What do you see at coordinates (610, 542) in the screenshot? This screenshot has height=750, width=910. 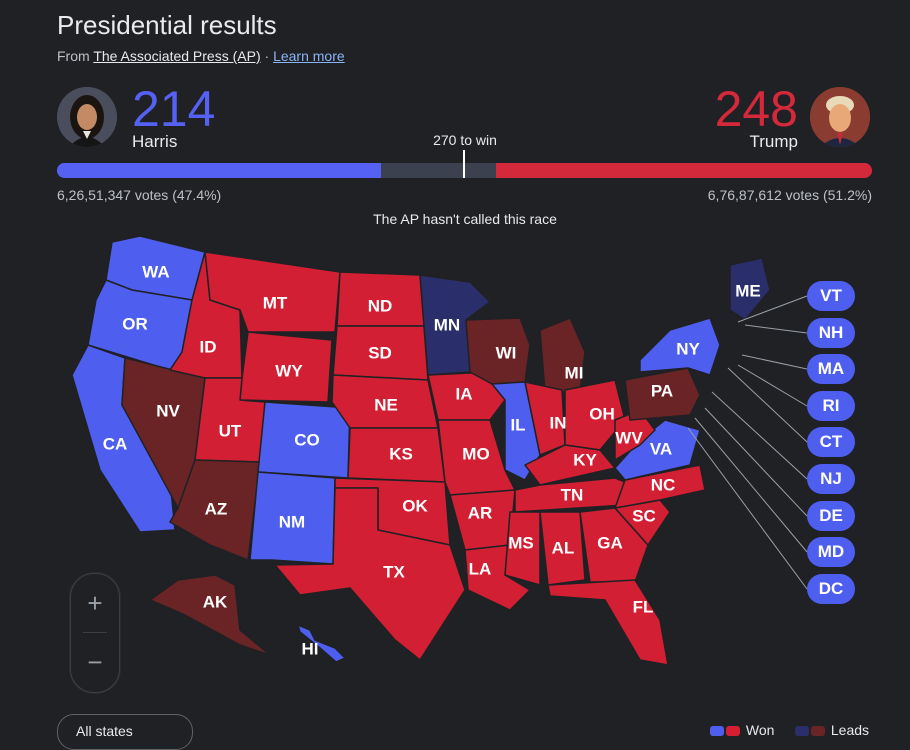 I see `state-label-ga: GA` at bounding box center [610, 542].